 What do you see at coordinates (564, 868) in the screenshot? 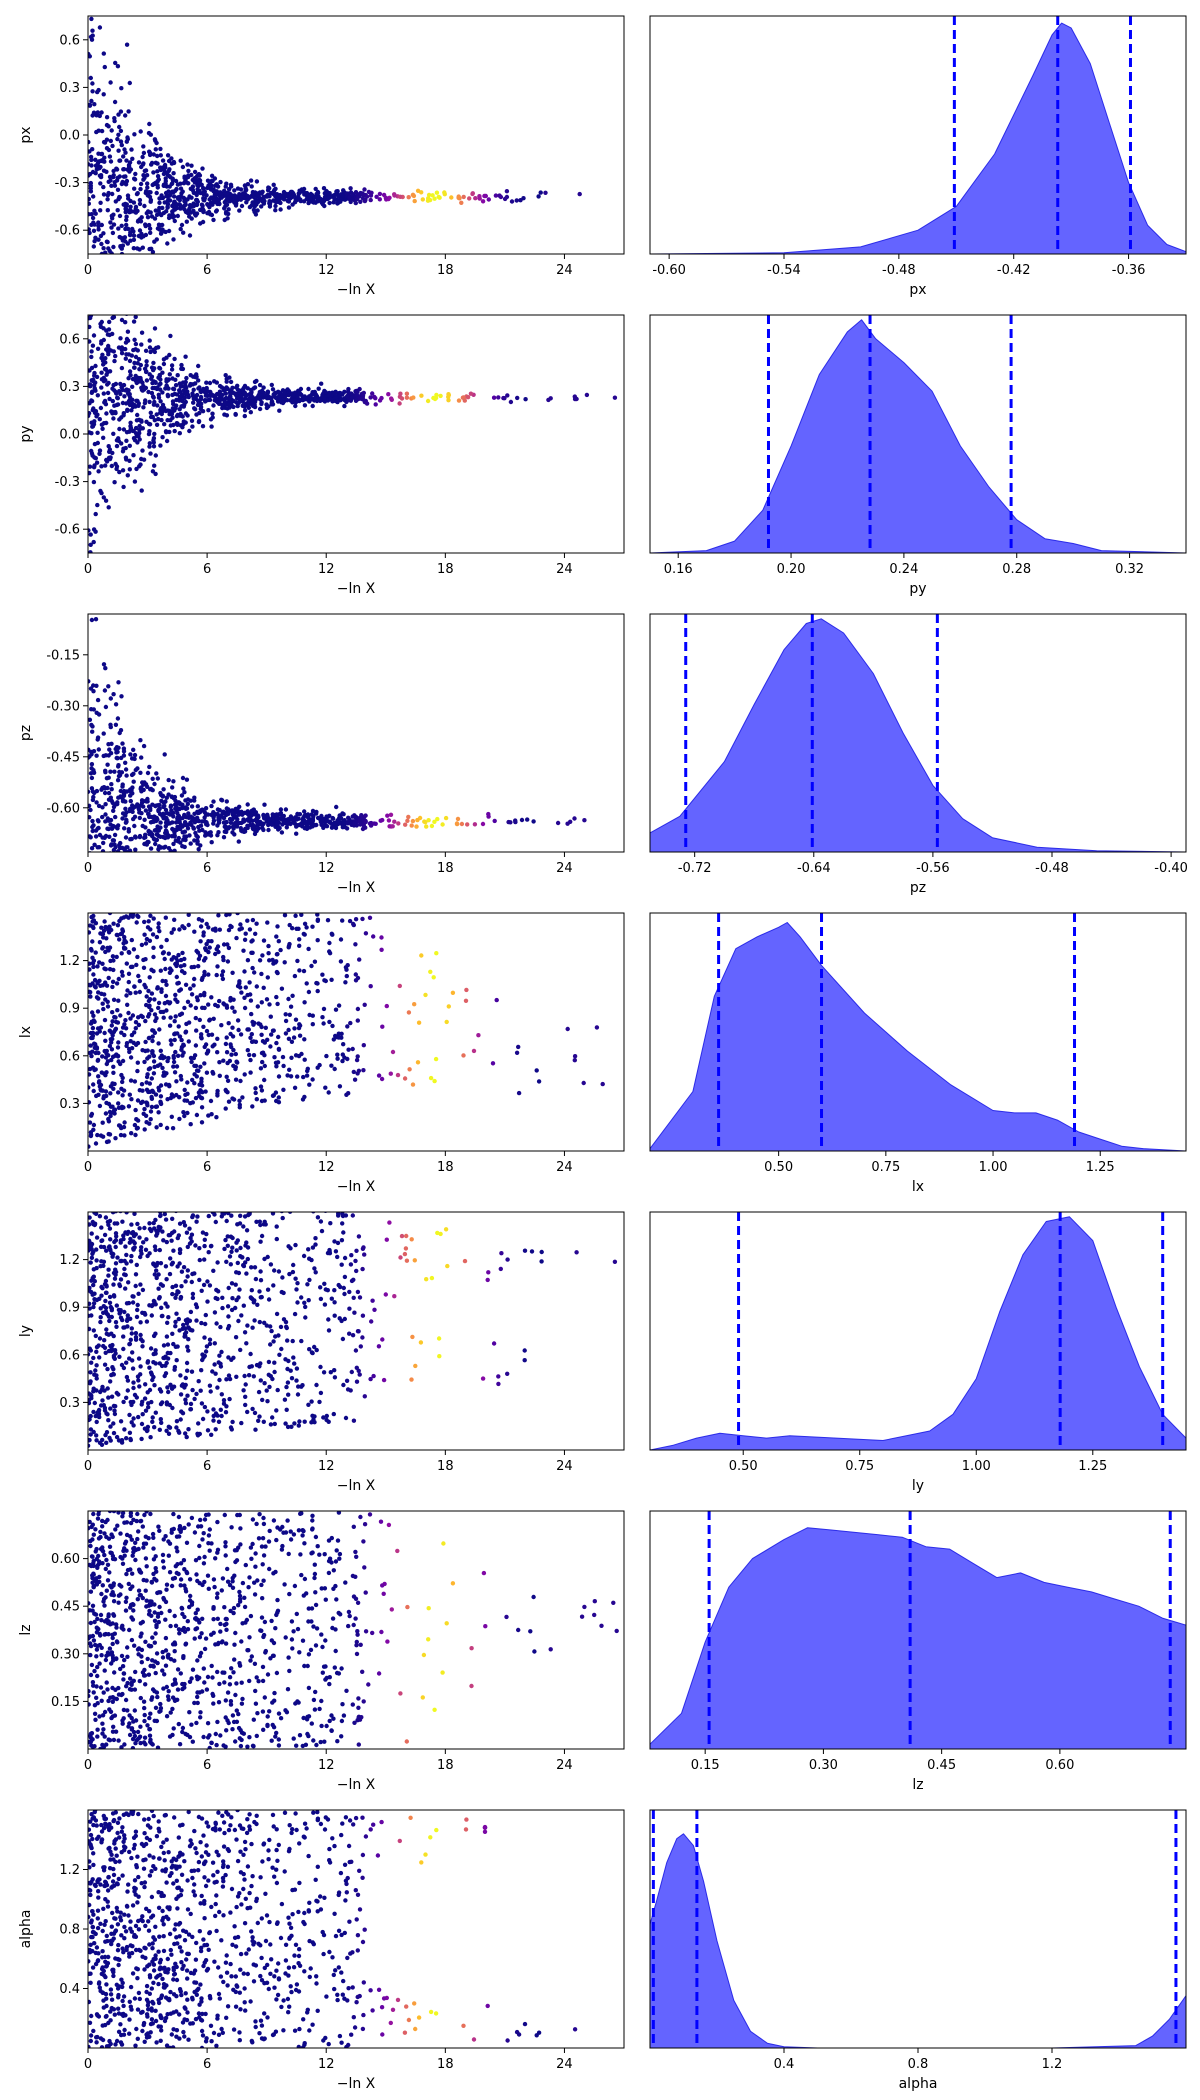
I see `x-tick-label: 24` at bounding box center [564, 868].